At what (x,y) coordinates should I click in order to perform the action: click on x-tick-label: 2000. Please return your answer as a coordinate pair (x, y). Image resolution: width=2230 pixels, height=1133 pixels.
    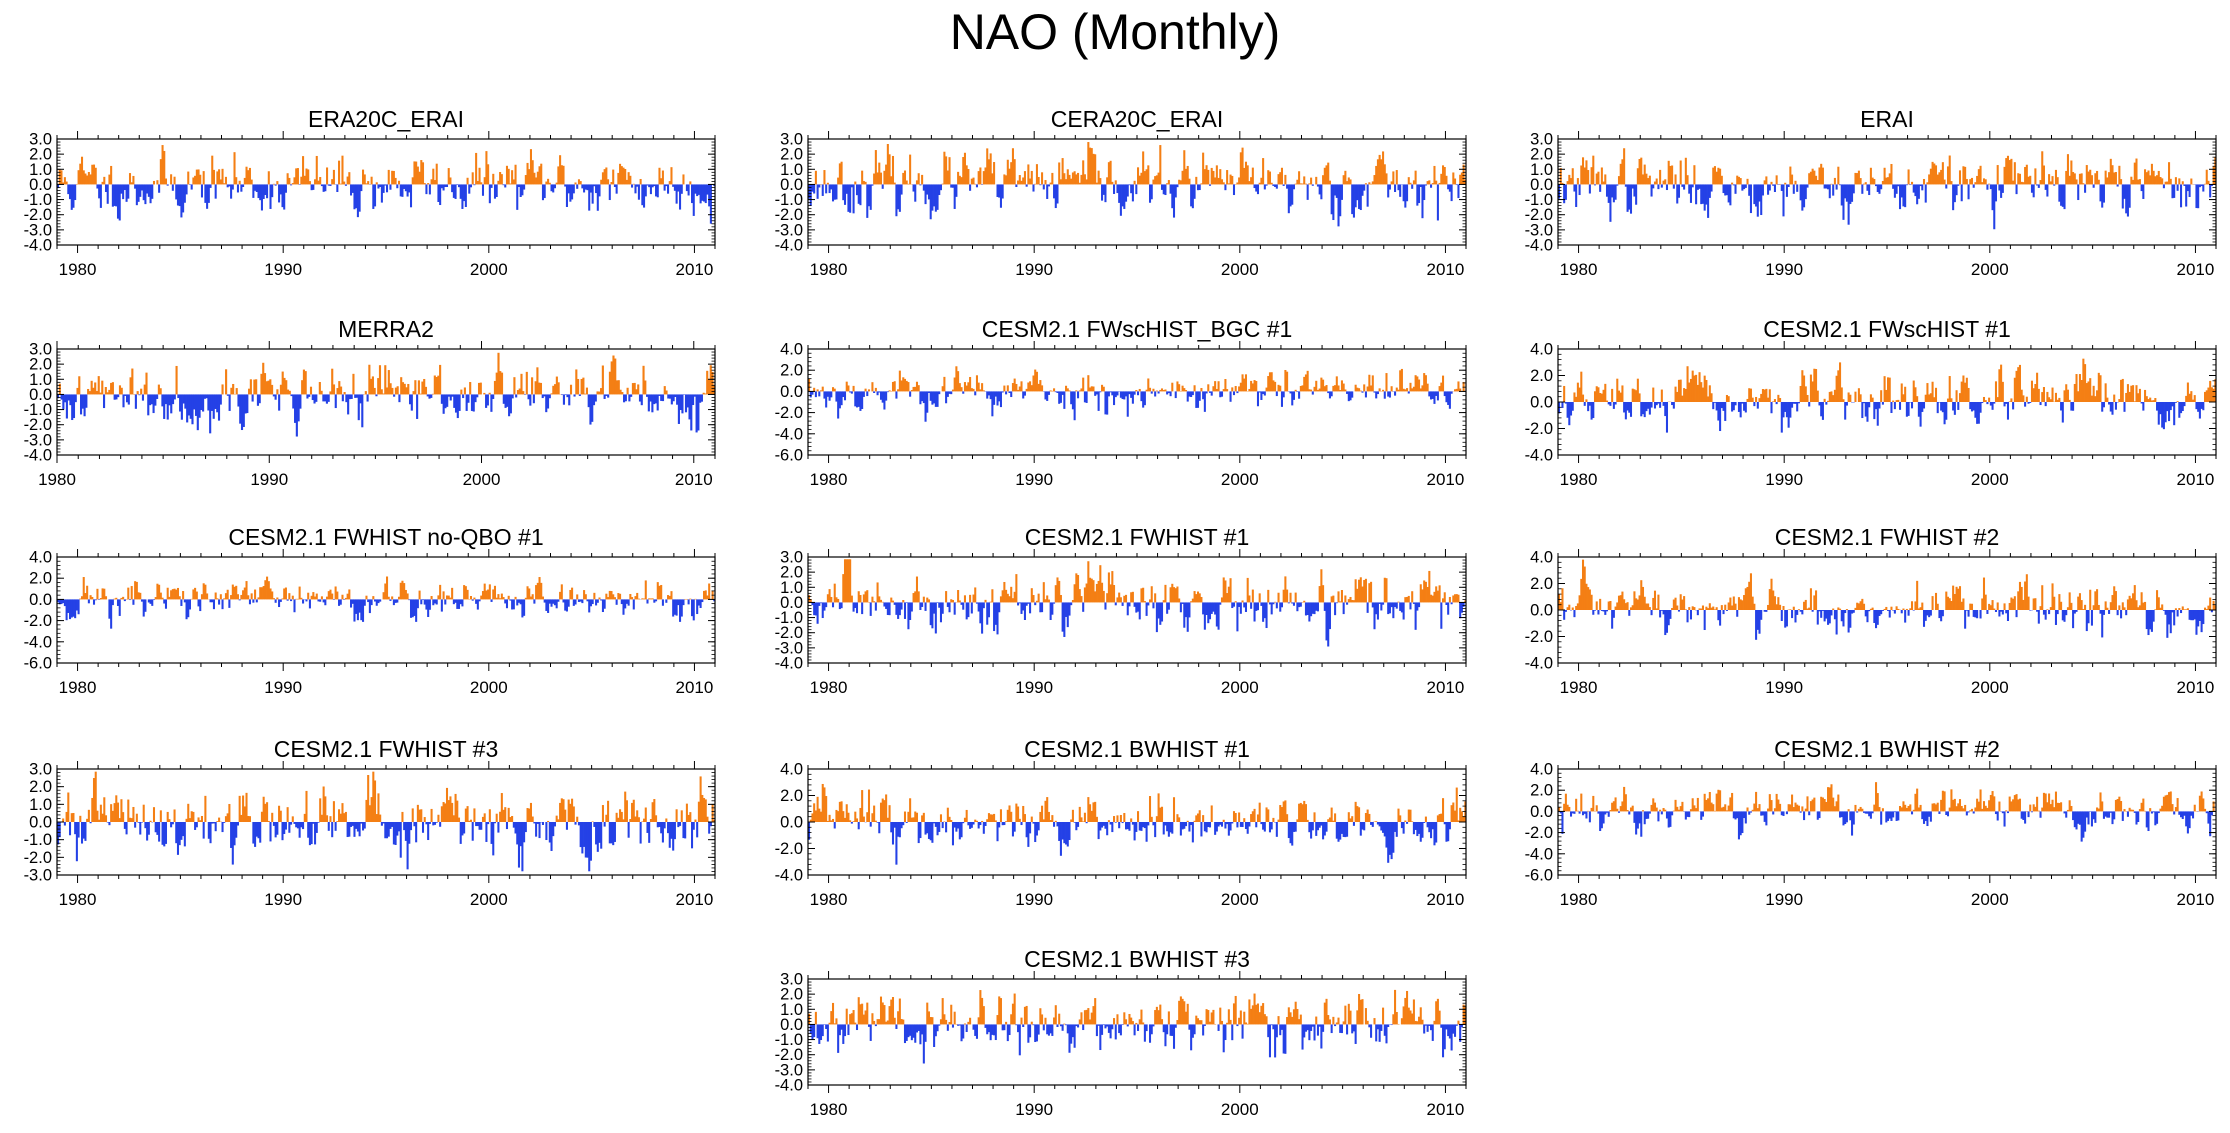
    Looking at the image, I should click on (489, 269).